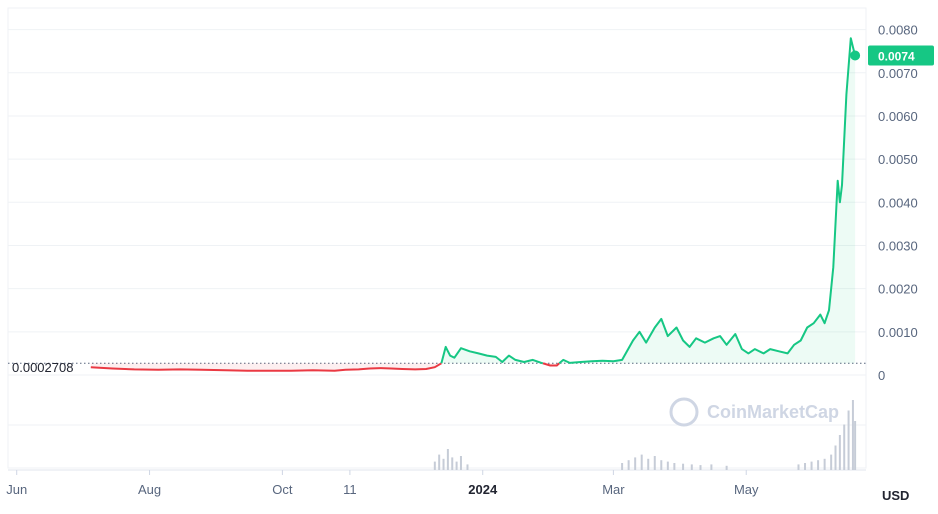 The height and width of the screenshot is (514, 938). Describe the element at coordinates (350, 489) in the screenshot. I see `x-tick-label: 11` at that location.